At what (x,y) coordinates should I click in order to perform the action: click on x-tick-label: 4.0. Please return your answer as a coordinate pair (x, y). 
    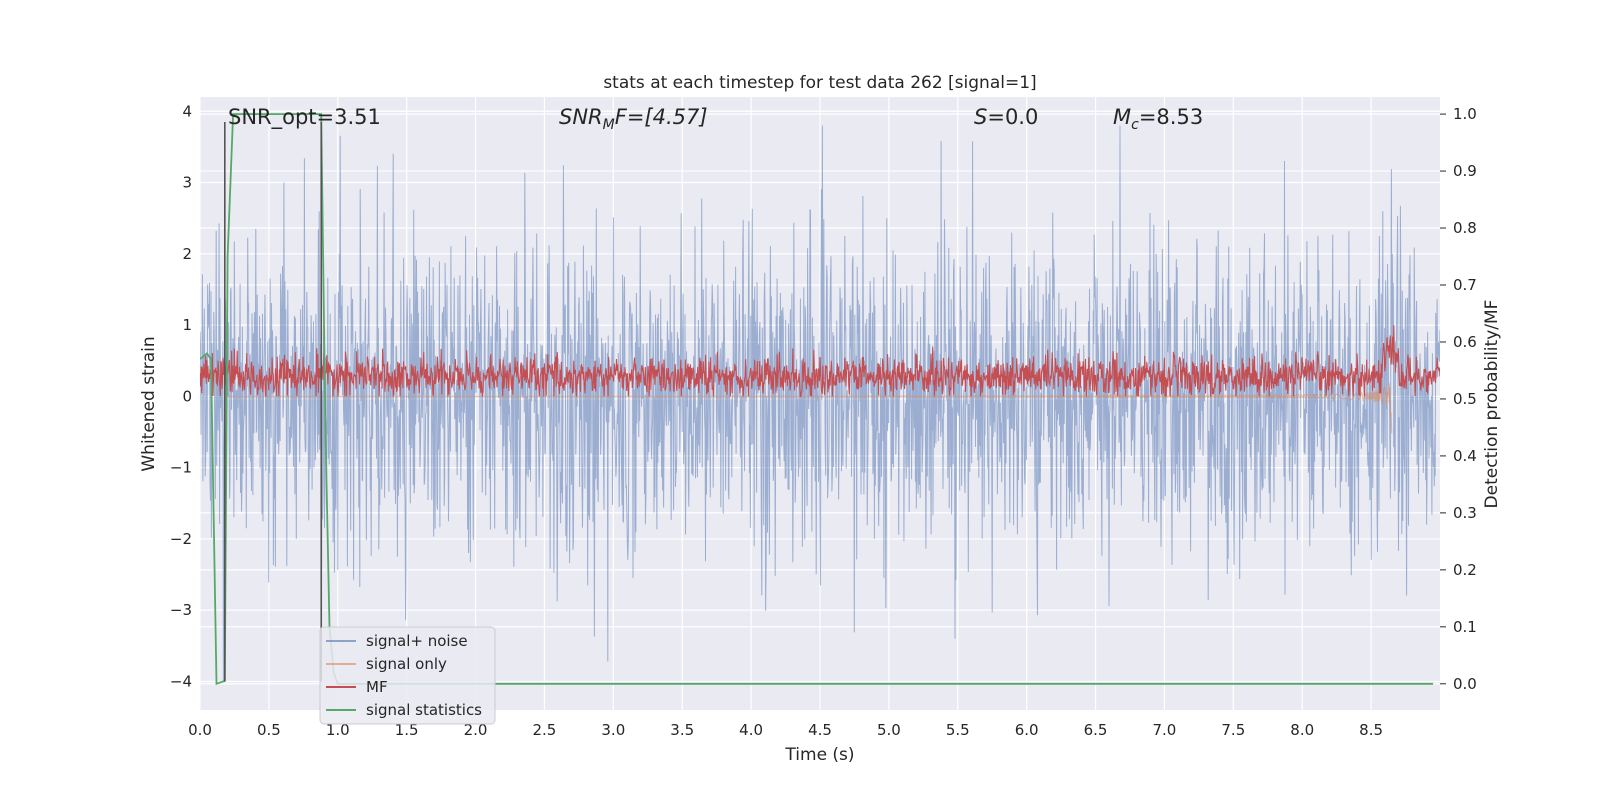
    Looking at the image, I should click on (751, 730).